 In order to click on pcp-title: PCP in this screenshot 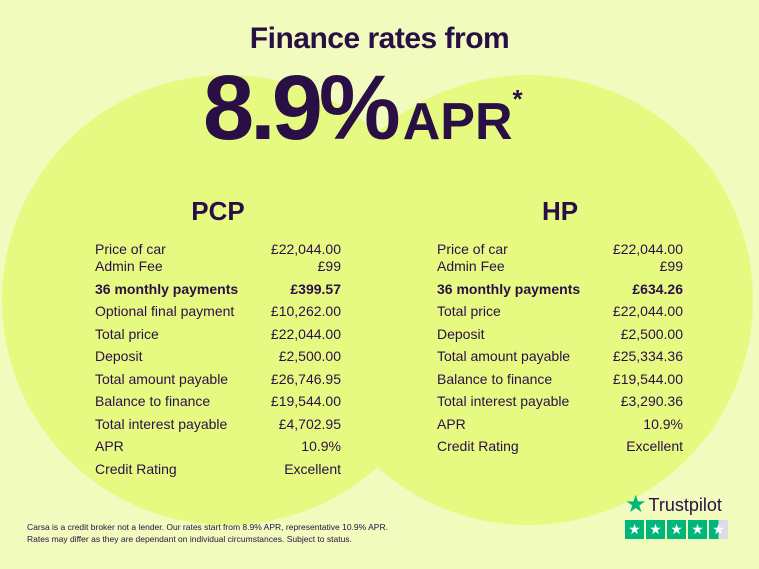, I will do `click(218, 211)`.